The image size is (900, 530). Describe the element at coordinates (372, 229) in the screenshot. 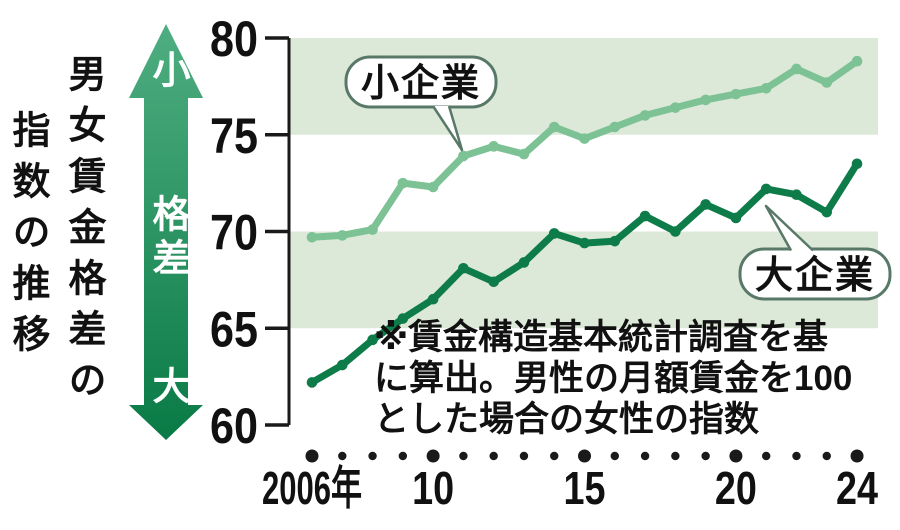

I see `data-point-0-2008` at that location.